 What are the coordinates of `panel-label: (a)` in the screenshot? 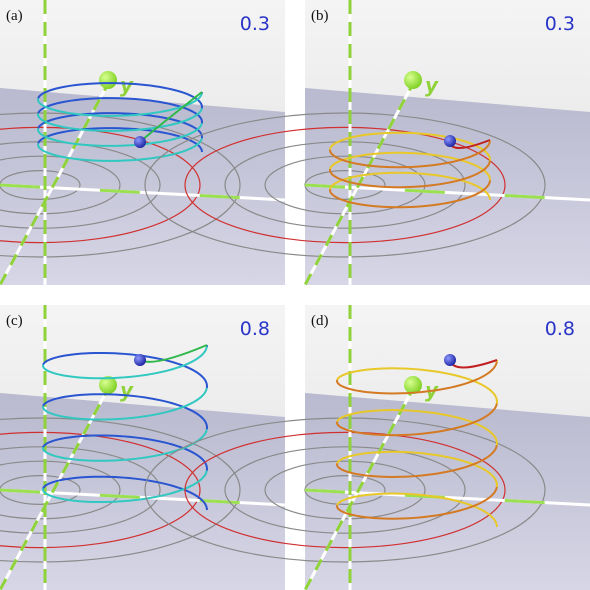 It's located at (14, 16).